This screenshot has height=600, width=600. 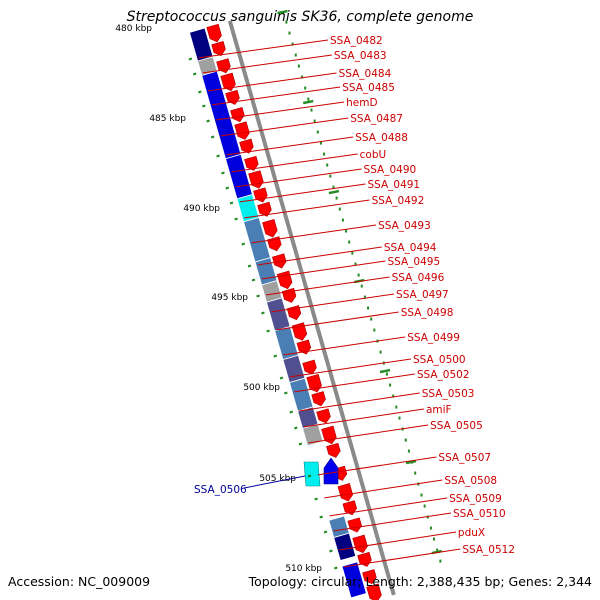 What do you see at coordinates (220, 490) in the screenshot?
I see `gene-label: SSA_0506` at bounding box center [220, 490].